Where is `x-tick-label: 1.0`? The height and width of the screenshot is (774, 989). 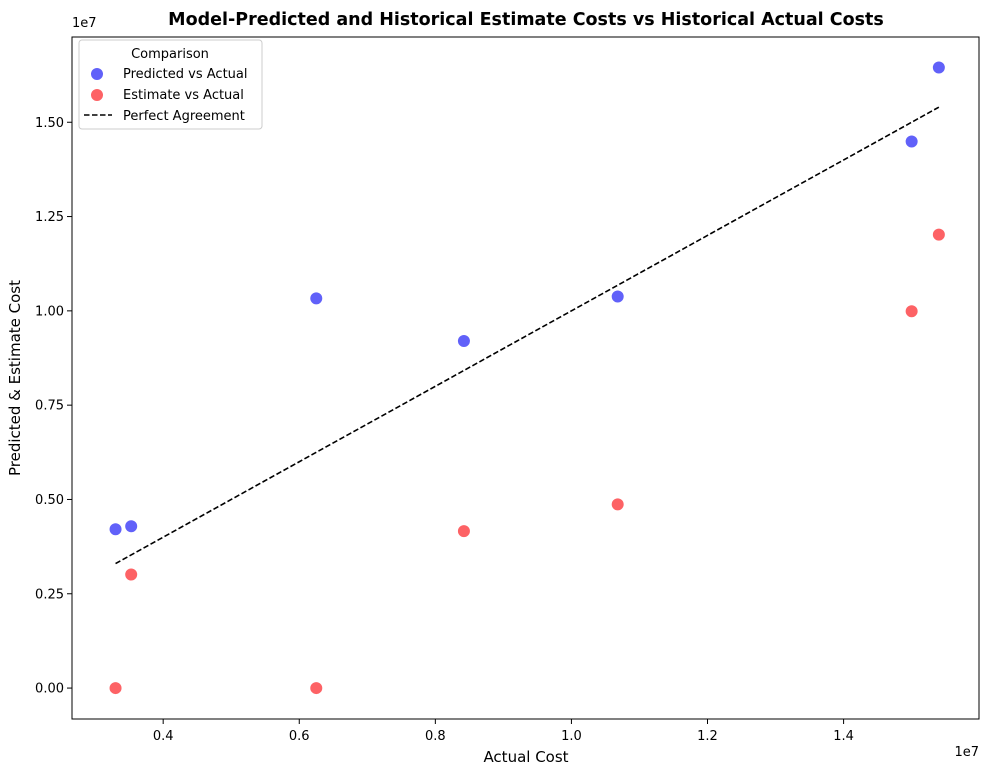 x-tick-label: 1.0 is located at coordinates (571, 736).